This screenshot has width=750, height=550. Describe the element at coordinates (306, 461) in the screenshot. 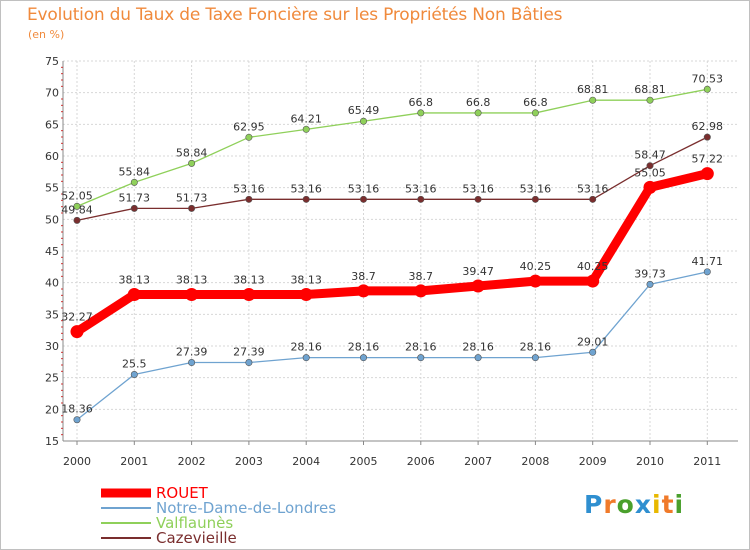

I see `x-tick-label: 2004` at that location.